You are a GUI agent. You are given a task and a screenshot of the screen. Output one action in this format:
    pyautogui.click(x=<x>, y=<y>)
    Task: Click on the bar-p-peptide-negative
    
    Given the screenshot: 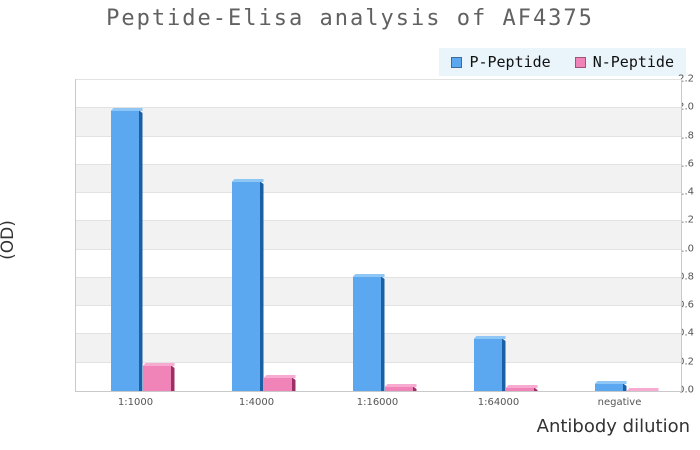 What is the action you would take?
    pyautogui.click(x=610, y=386)
    